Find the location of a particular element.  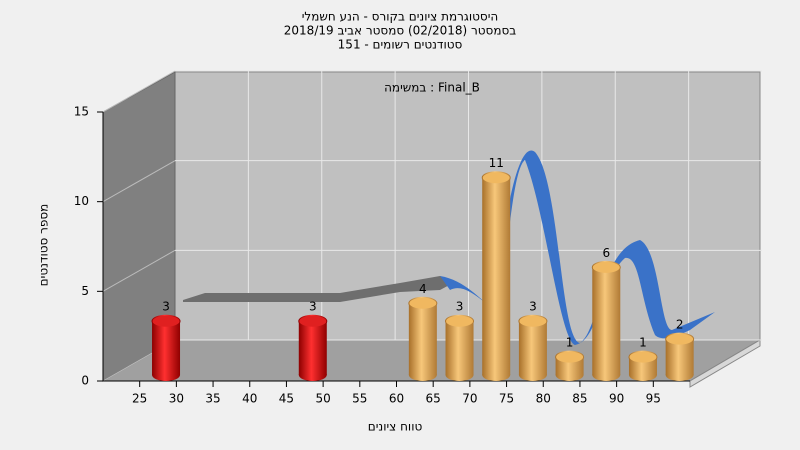

value-label: 4 is located at coordinates (423, 289).